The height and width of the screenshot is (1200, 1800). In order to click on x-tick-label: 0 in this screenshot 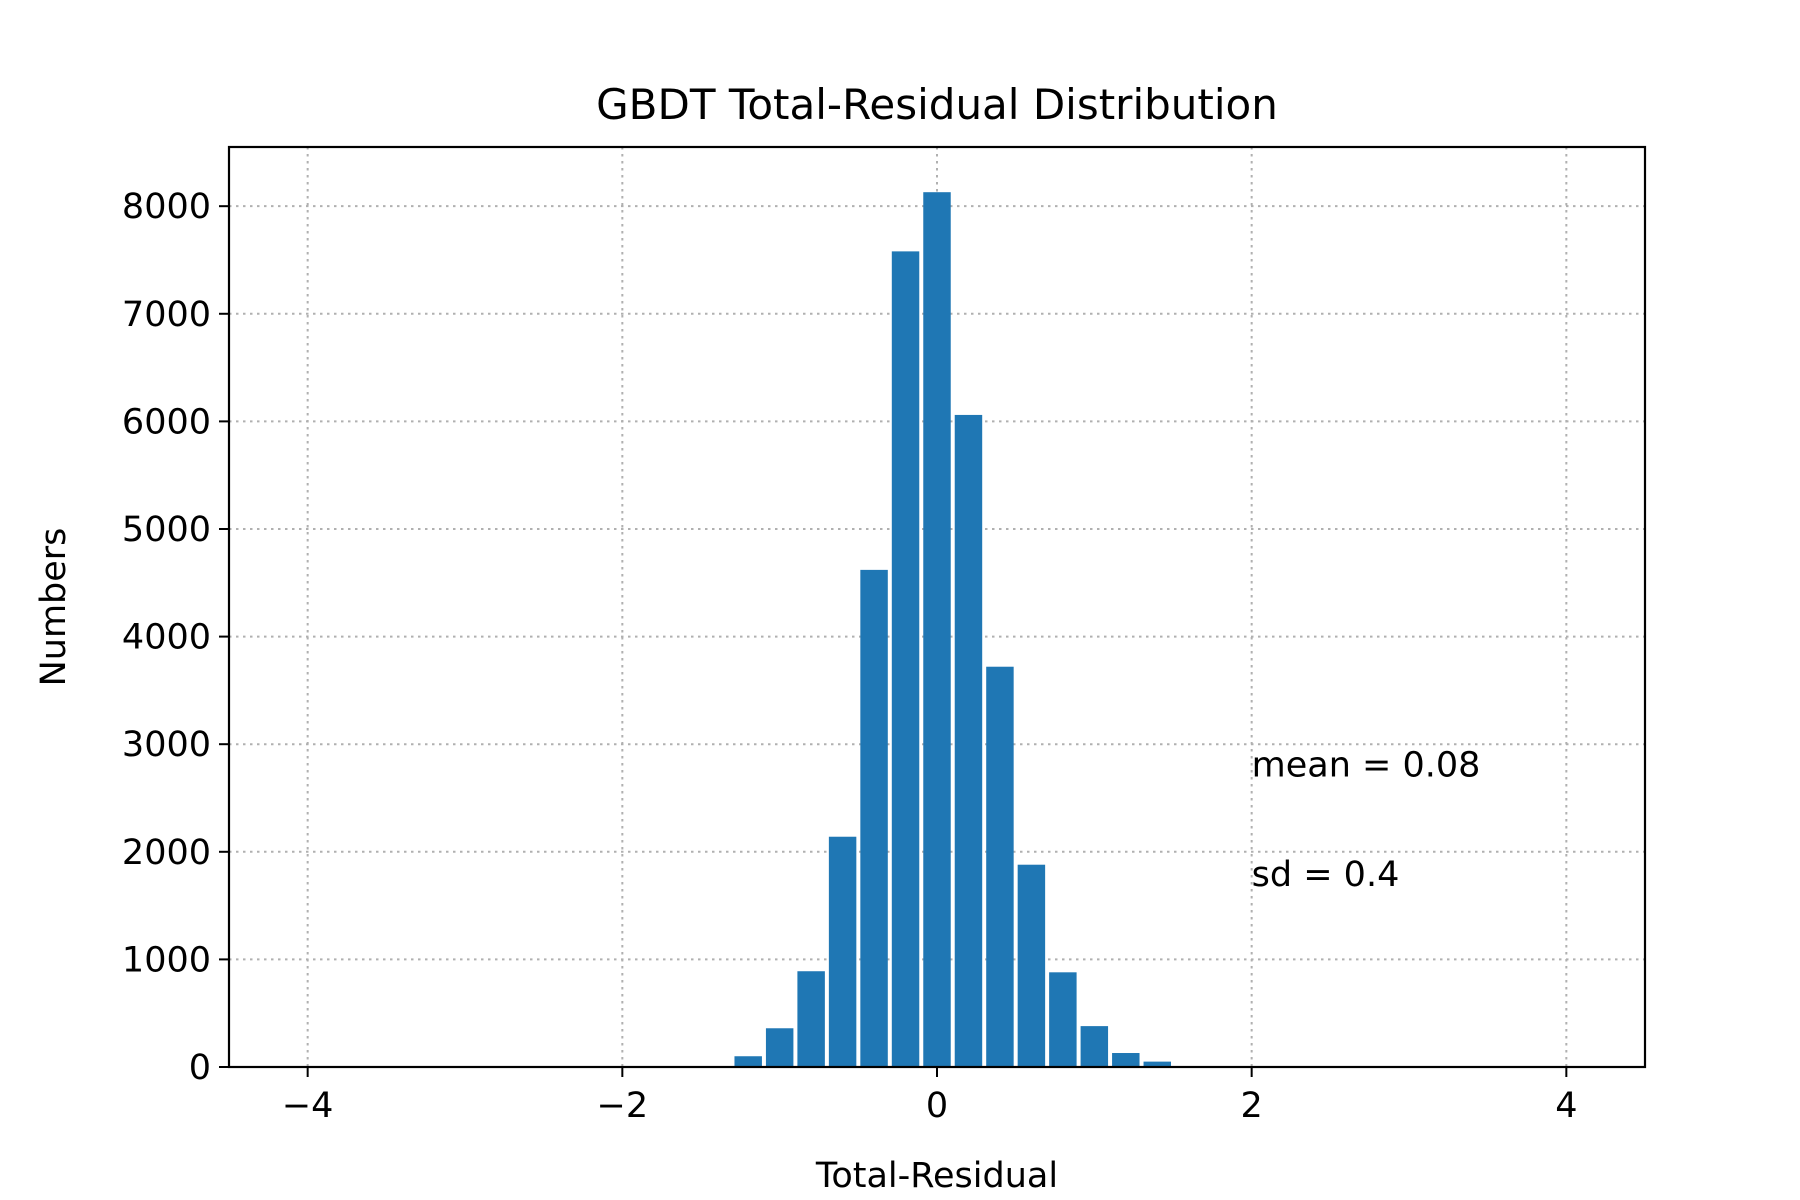, I will do `click(937, 1106)`.